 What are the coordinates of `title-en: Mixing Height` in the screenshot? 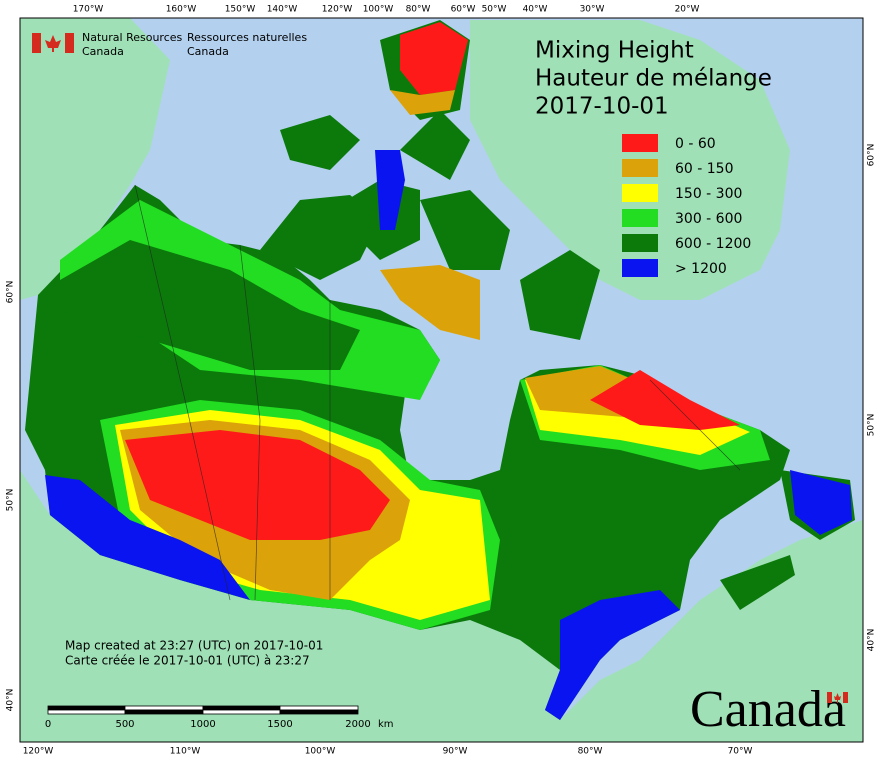 It's located at (614, 51).